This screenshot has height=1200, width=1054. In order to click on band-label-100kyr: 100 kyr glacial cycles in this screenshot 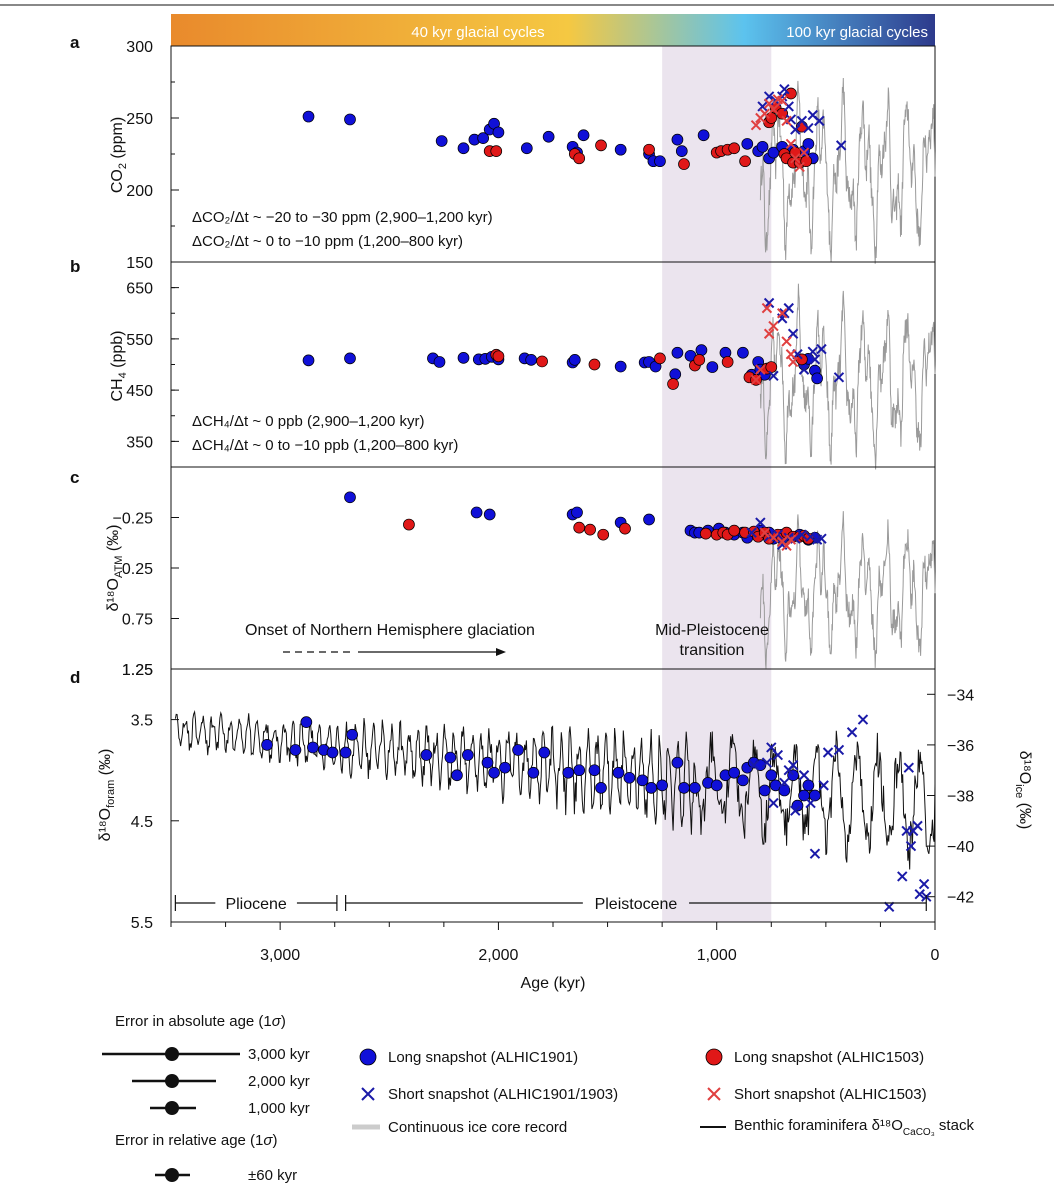, I will do `click(857, 32)`.